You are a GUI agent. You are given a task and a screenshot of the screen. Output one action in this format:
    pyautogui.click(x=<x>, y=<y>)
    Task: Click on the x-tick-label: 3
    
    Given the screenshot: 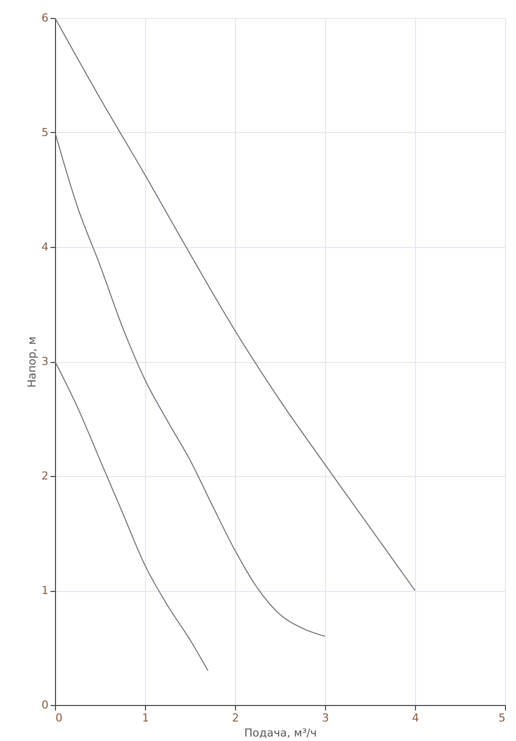 What is the action you would take?
    pyautogui.click(x=325, y=718)
    